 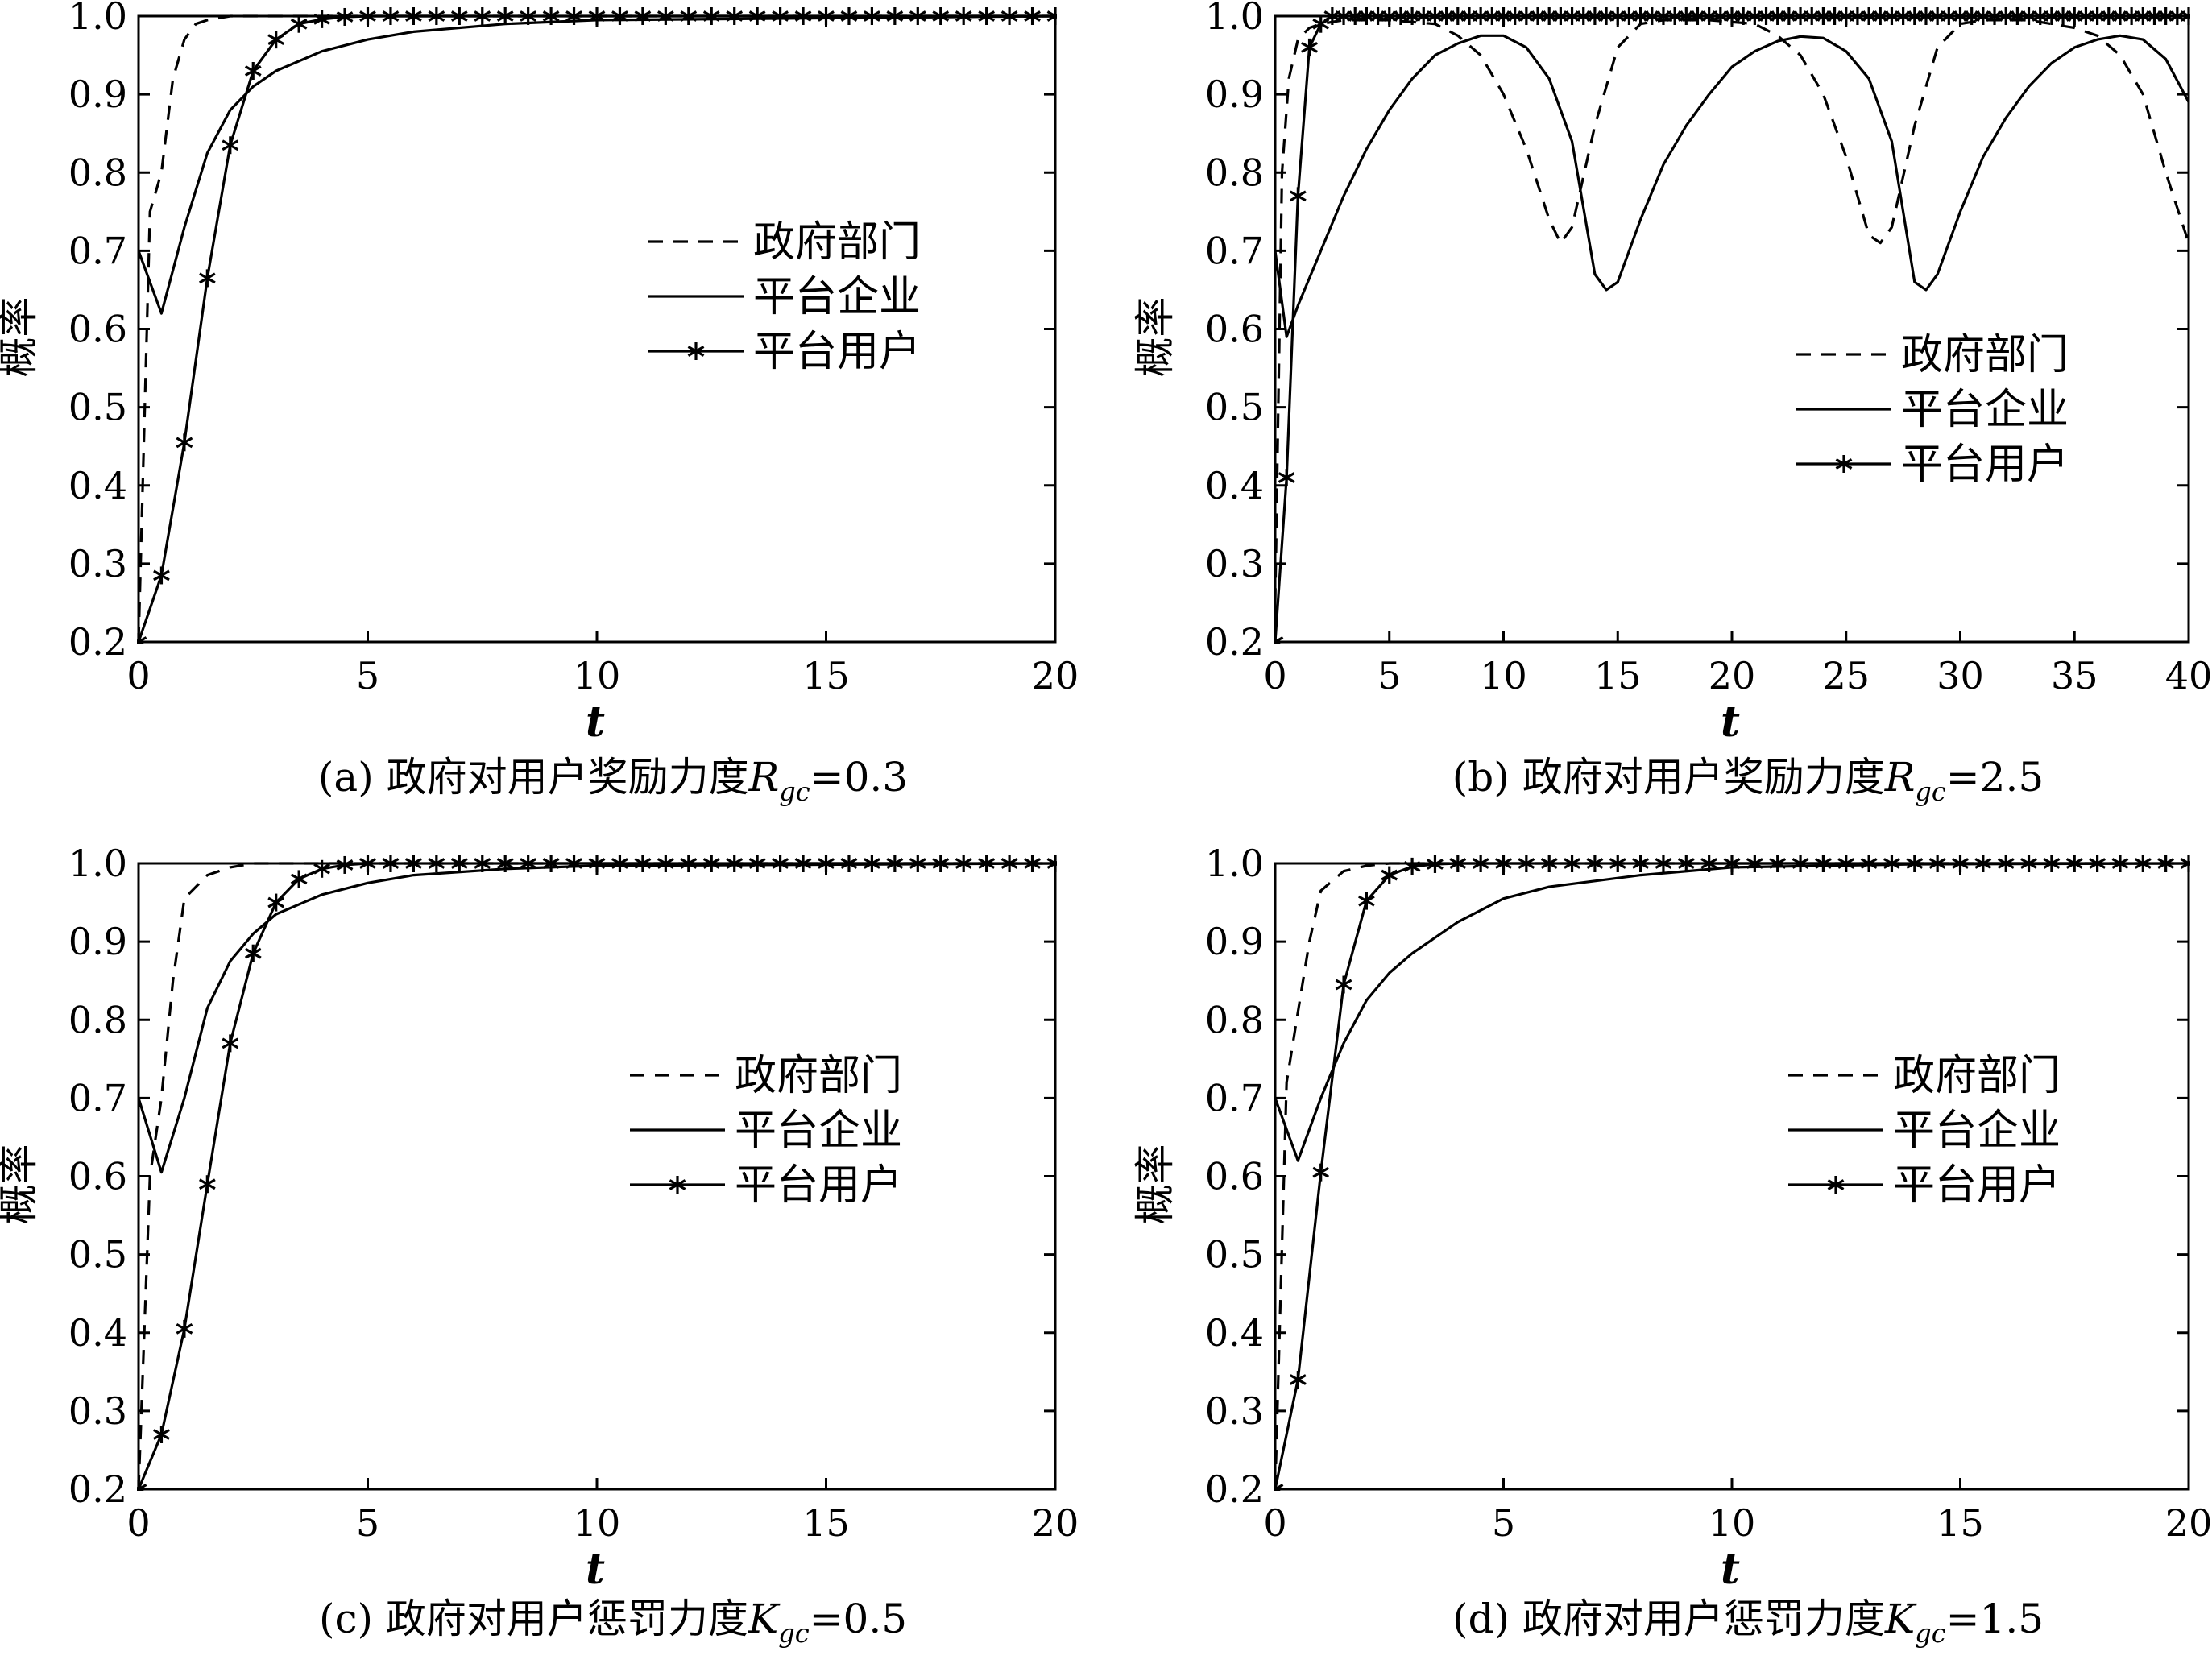 What do you see at coordinates (1155, 337) in the screenshot?
I see `panel-b-y-axis-label: 概率` at bounding box center [1155, 337].